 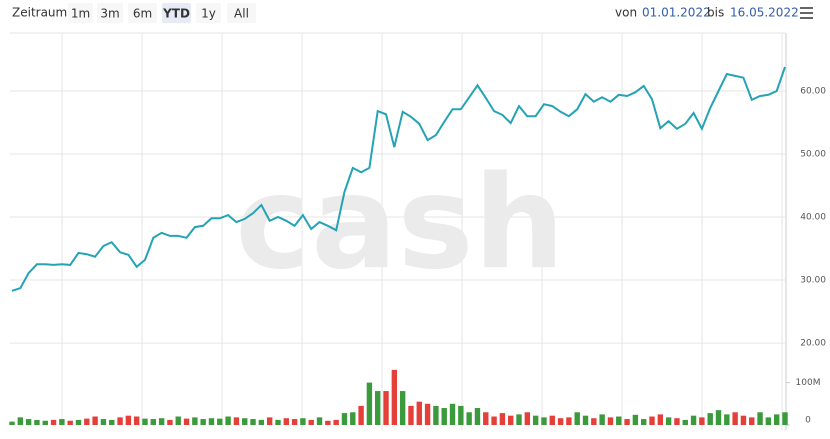 I want to click on y-tick-label: 50.00, so click(x=813, y=155).